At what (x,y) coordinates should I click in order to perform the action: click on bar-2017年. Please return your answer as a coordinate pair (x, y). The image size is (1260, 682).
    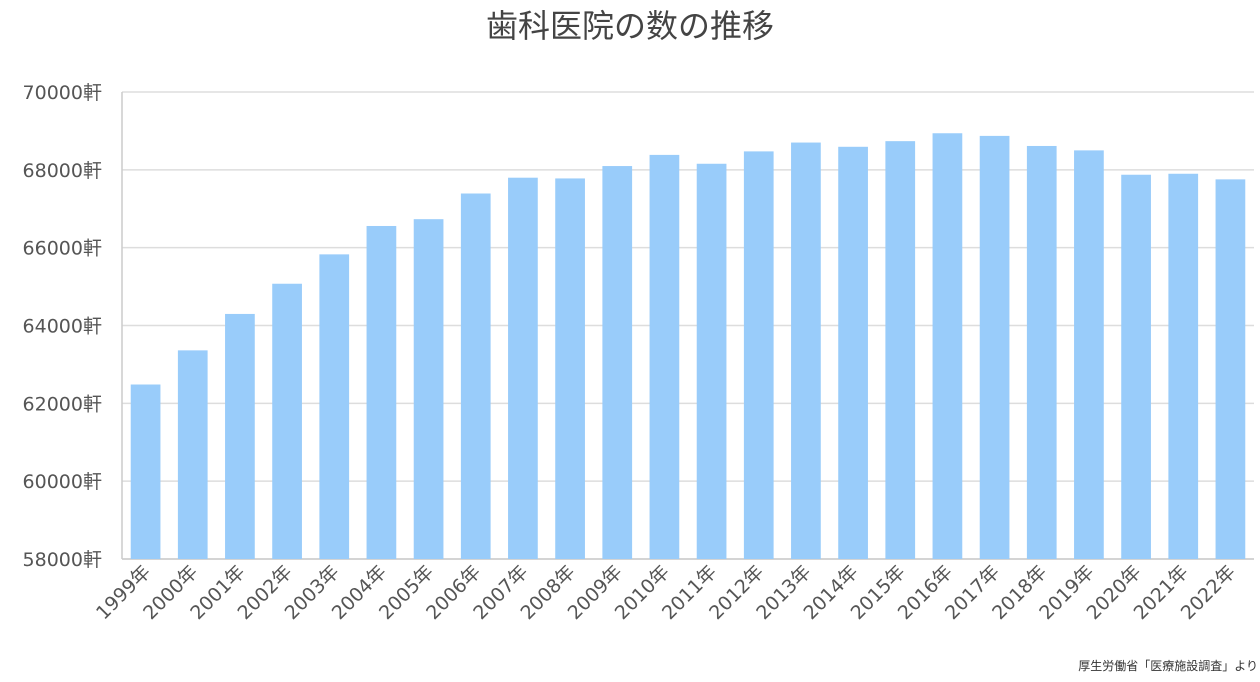
    Looking at the image, I should click on (994, 347).